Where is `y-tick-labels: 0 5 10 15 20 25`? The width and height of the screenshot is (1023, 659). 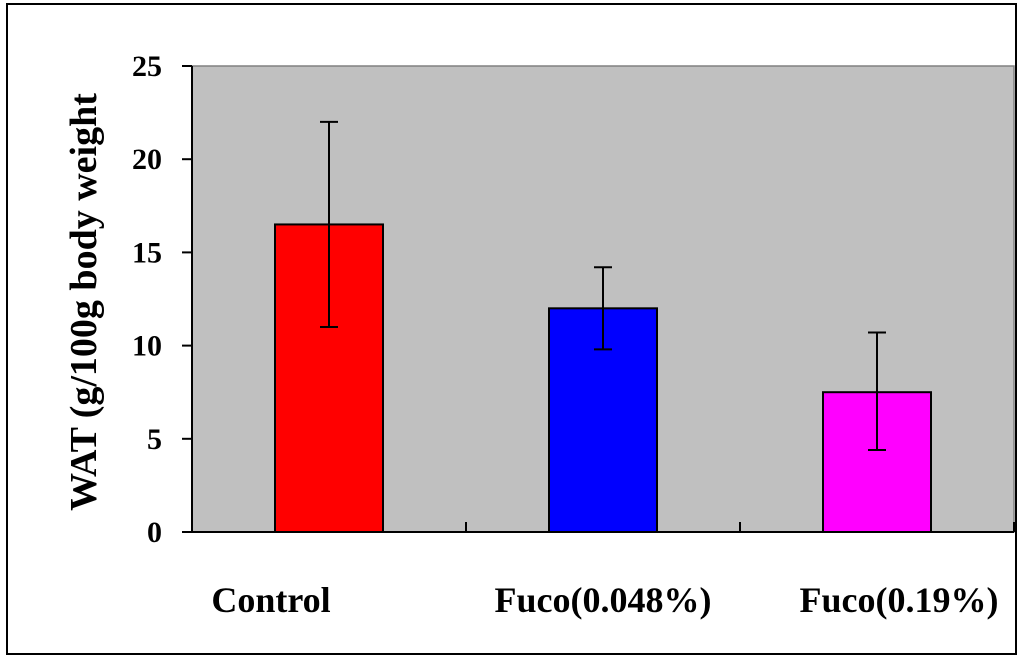 y-tick-labels: 0 5 10 15 20 25 is located at coordinates (147, 299).